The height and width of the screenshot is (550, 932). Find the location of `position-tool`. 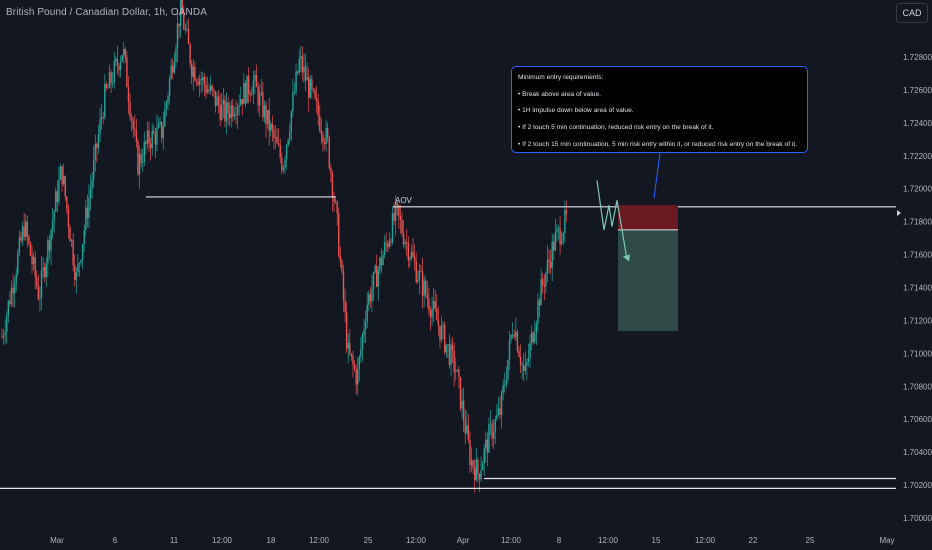

position-tool is located at coordinates (648, 268).